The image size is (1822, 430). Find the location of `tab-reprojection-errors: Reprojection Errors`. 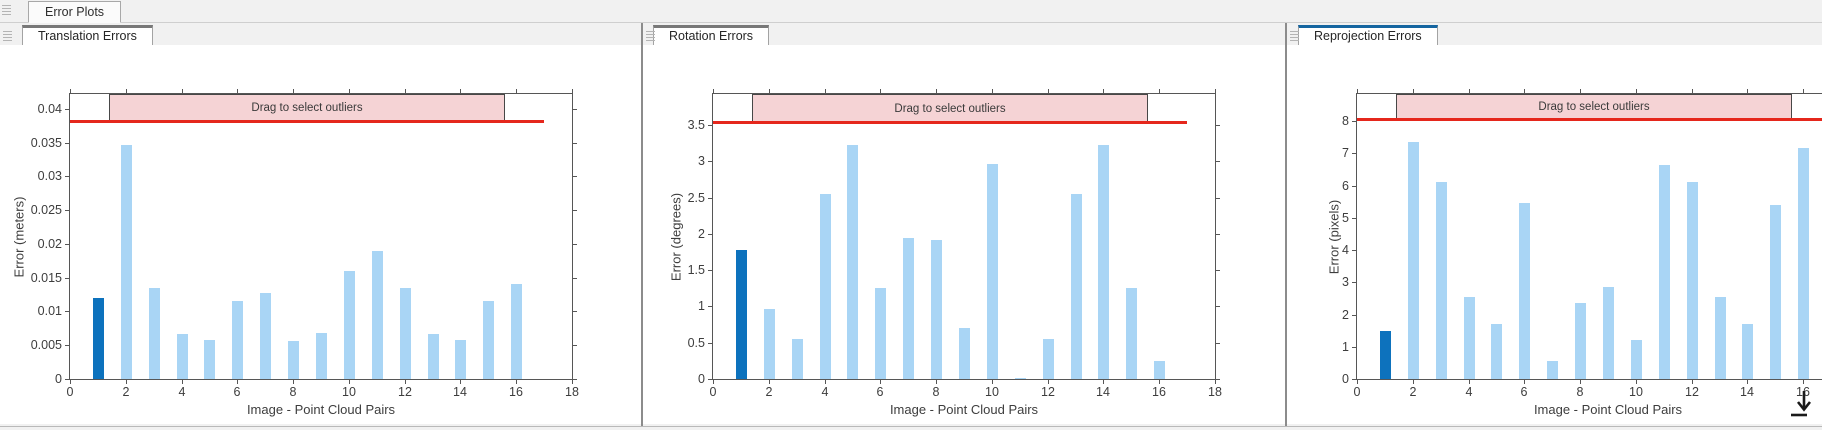

tab-reprojection-errors: Reprojection Errors is located at coordinates (1368, 35).